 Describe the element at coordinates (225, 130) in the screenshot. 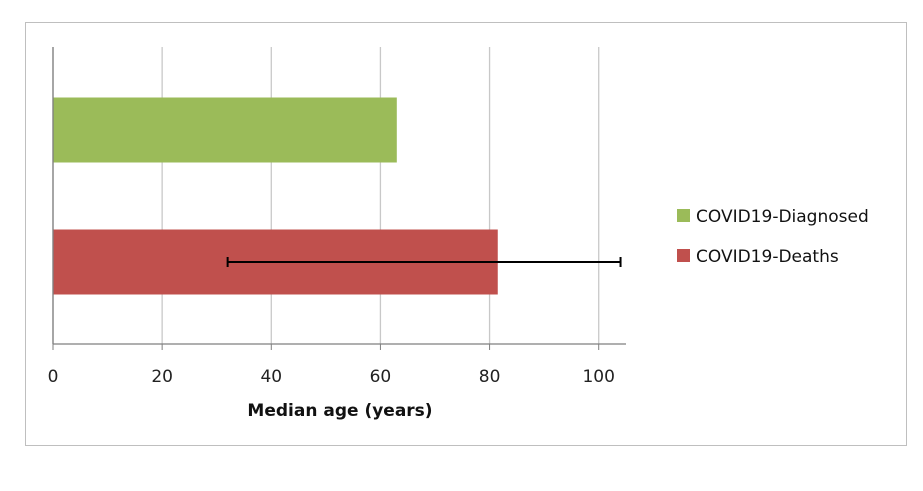

I see `bar-covid19-diagnosed` at that location.